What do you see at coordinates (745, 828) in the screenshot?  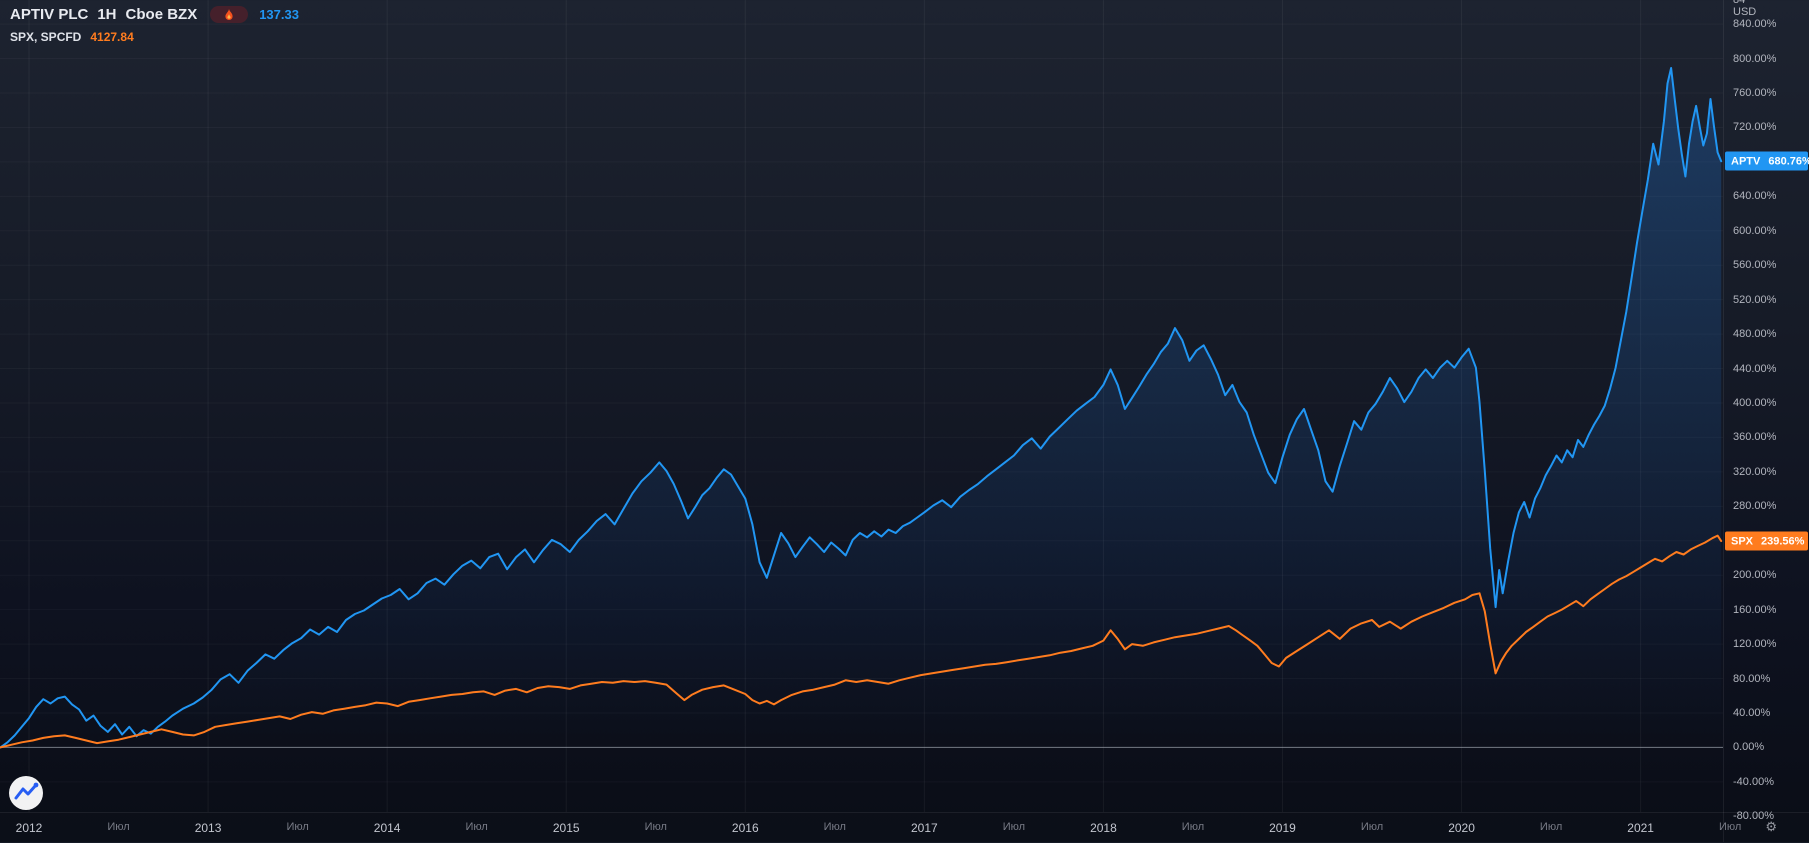 I see `time-tick: 2016` at bounding box center [745, 828].